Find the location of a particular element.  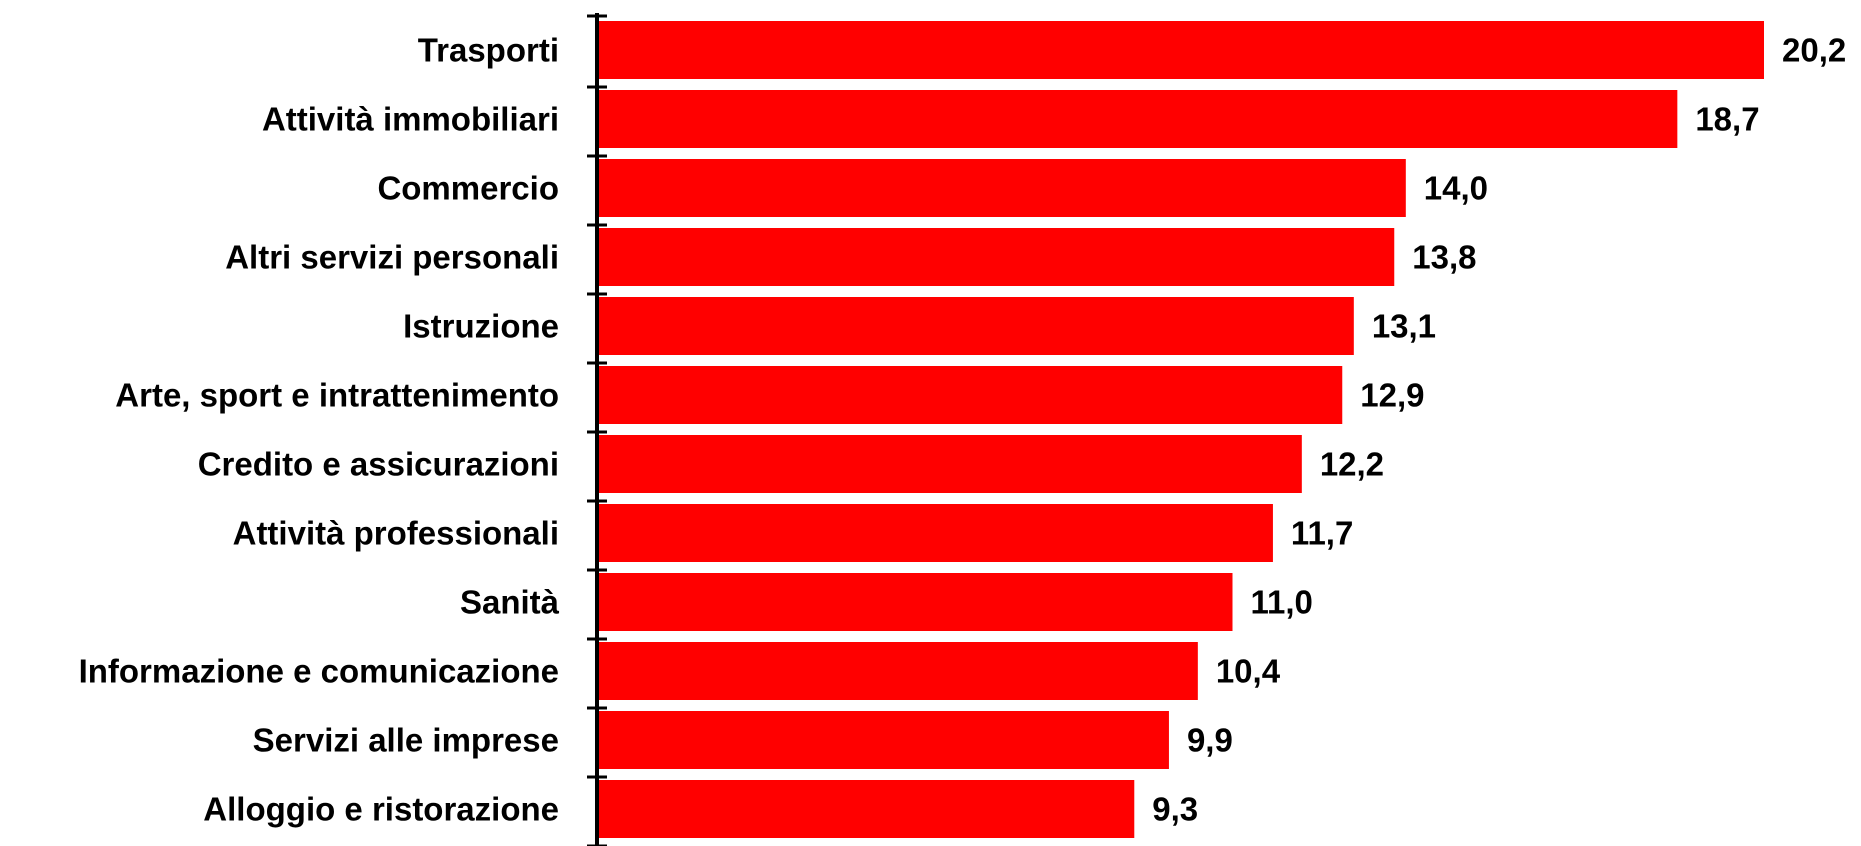

category-label: Informazione e comunicazione is located at coordinates (319, 671).